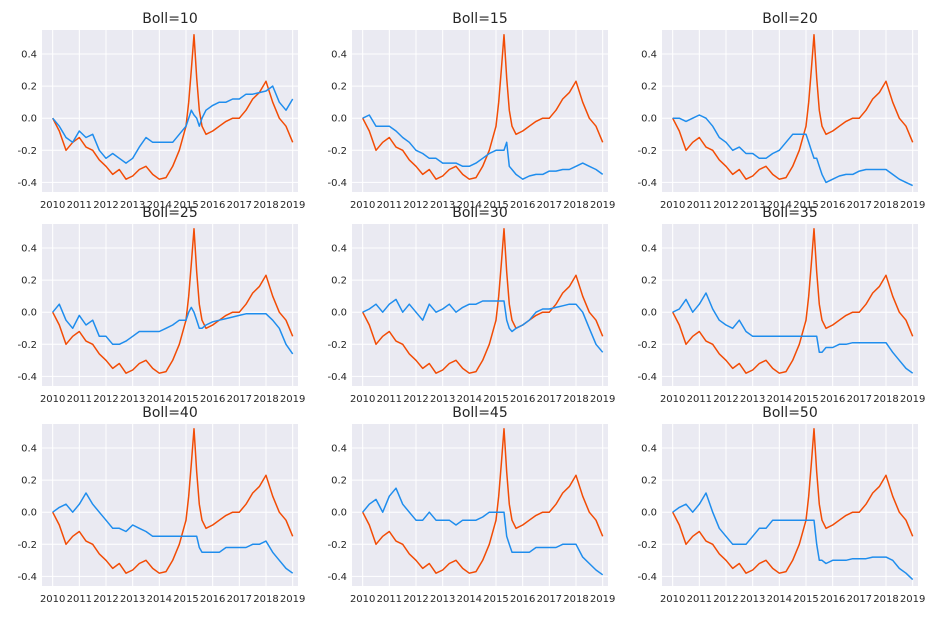 This screenshot has height=619, width=943. I want to click on subplot-title: Boll=30, so click(480, 213).